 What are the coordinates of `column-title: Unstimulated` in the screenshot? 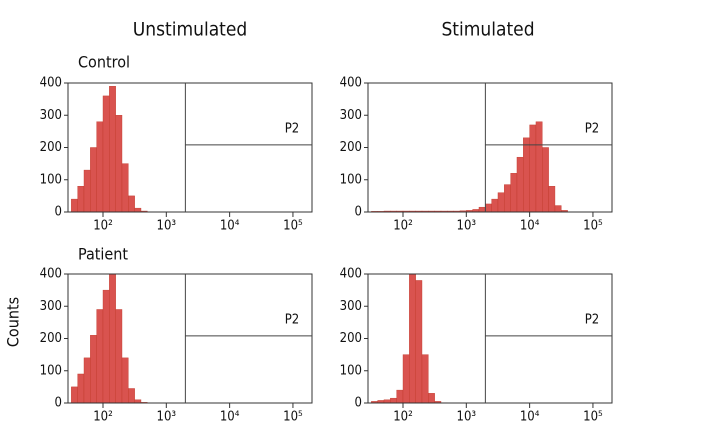 It's located at (190, 30).